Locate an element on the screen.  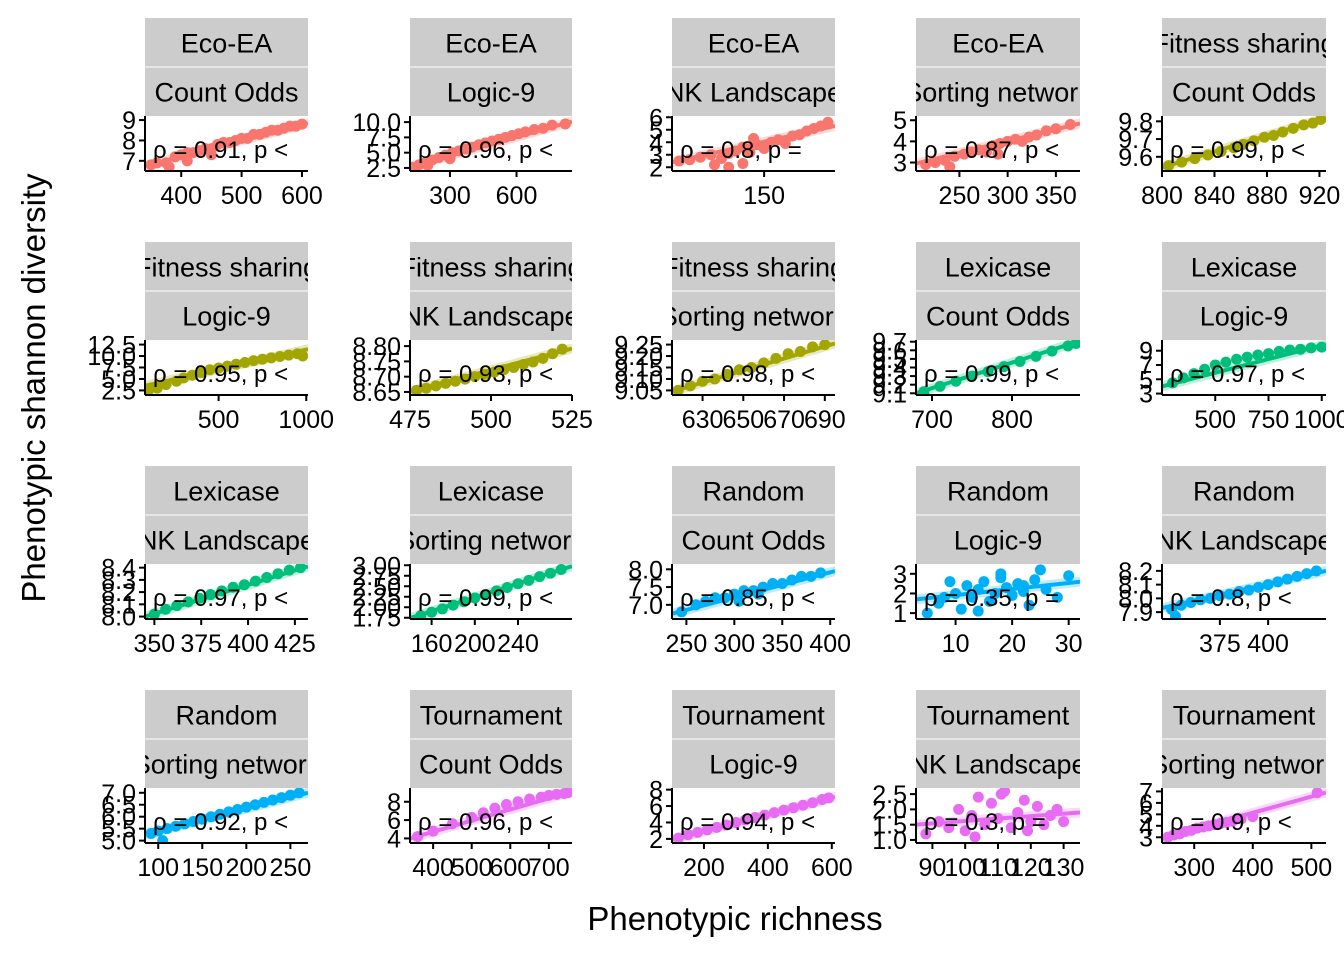
x-tick-label: 525 is located at coordinates (572, 420).